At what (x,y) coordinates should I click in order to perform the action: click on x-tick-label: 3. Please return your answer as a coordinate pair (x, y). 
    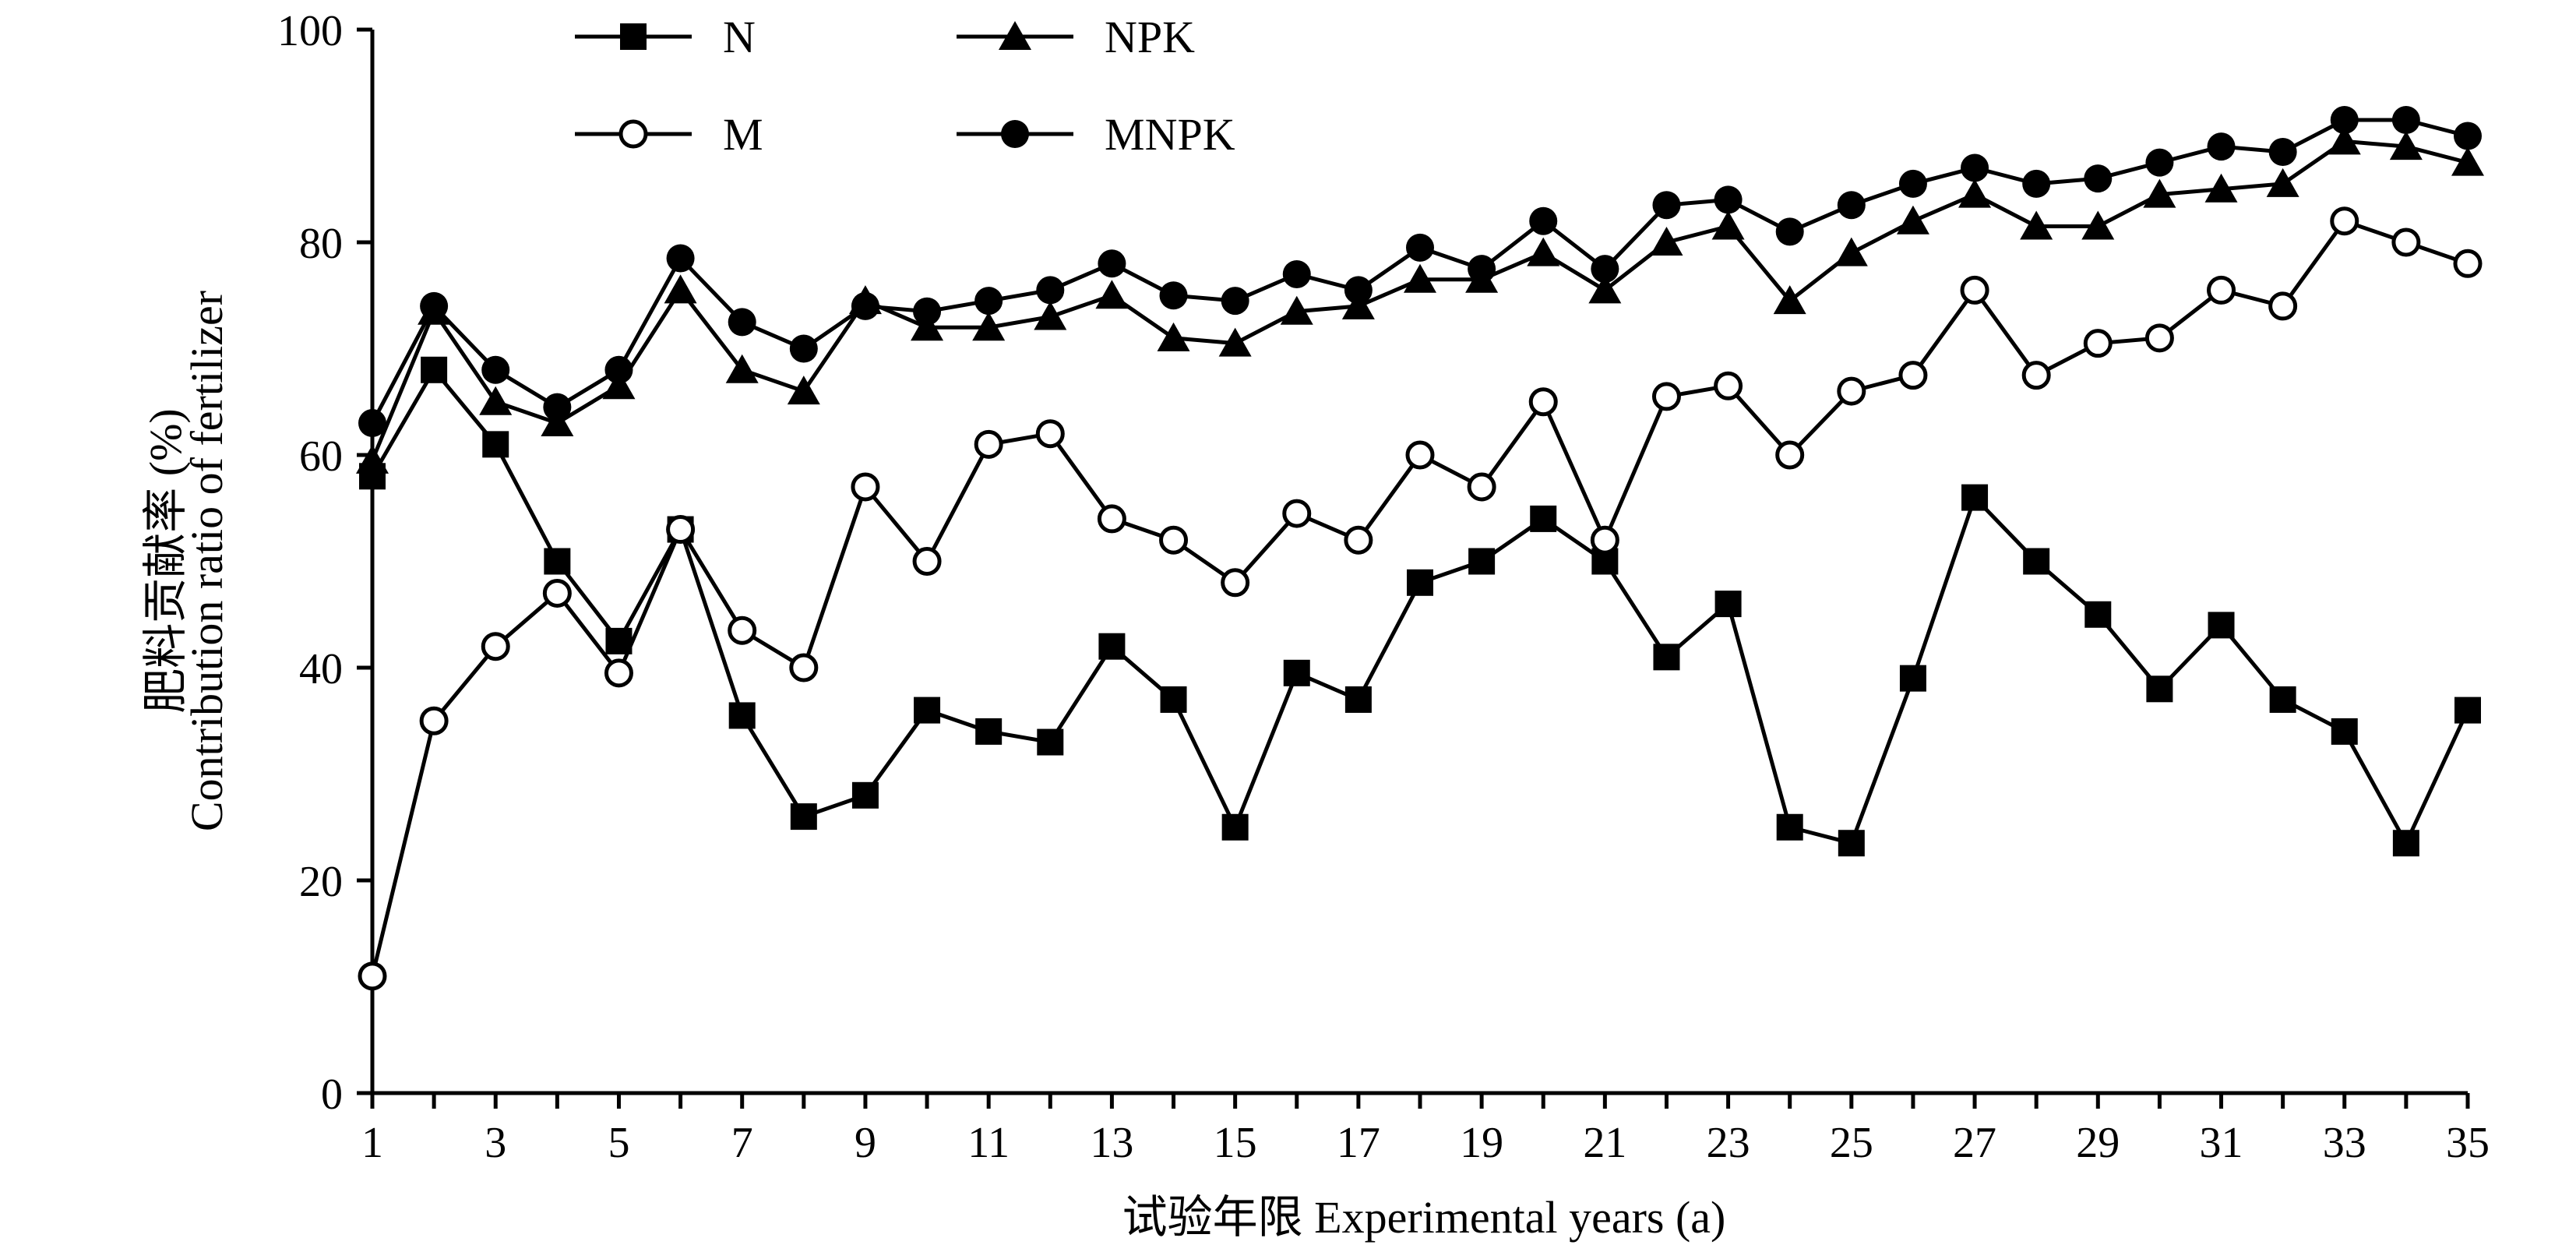
    Looking at the image, I should click on (495, 1143).